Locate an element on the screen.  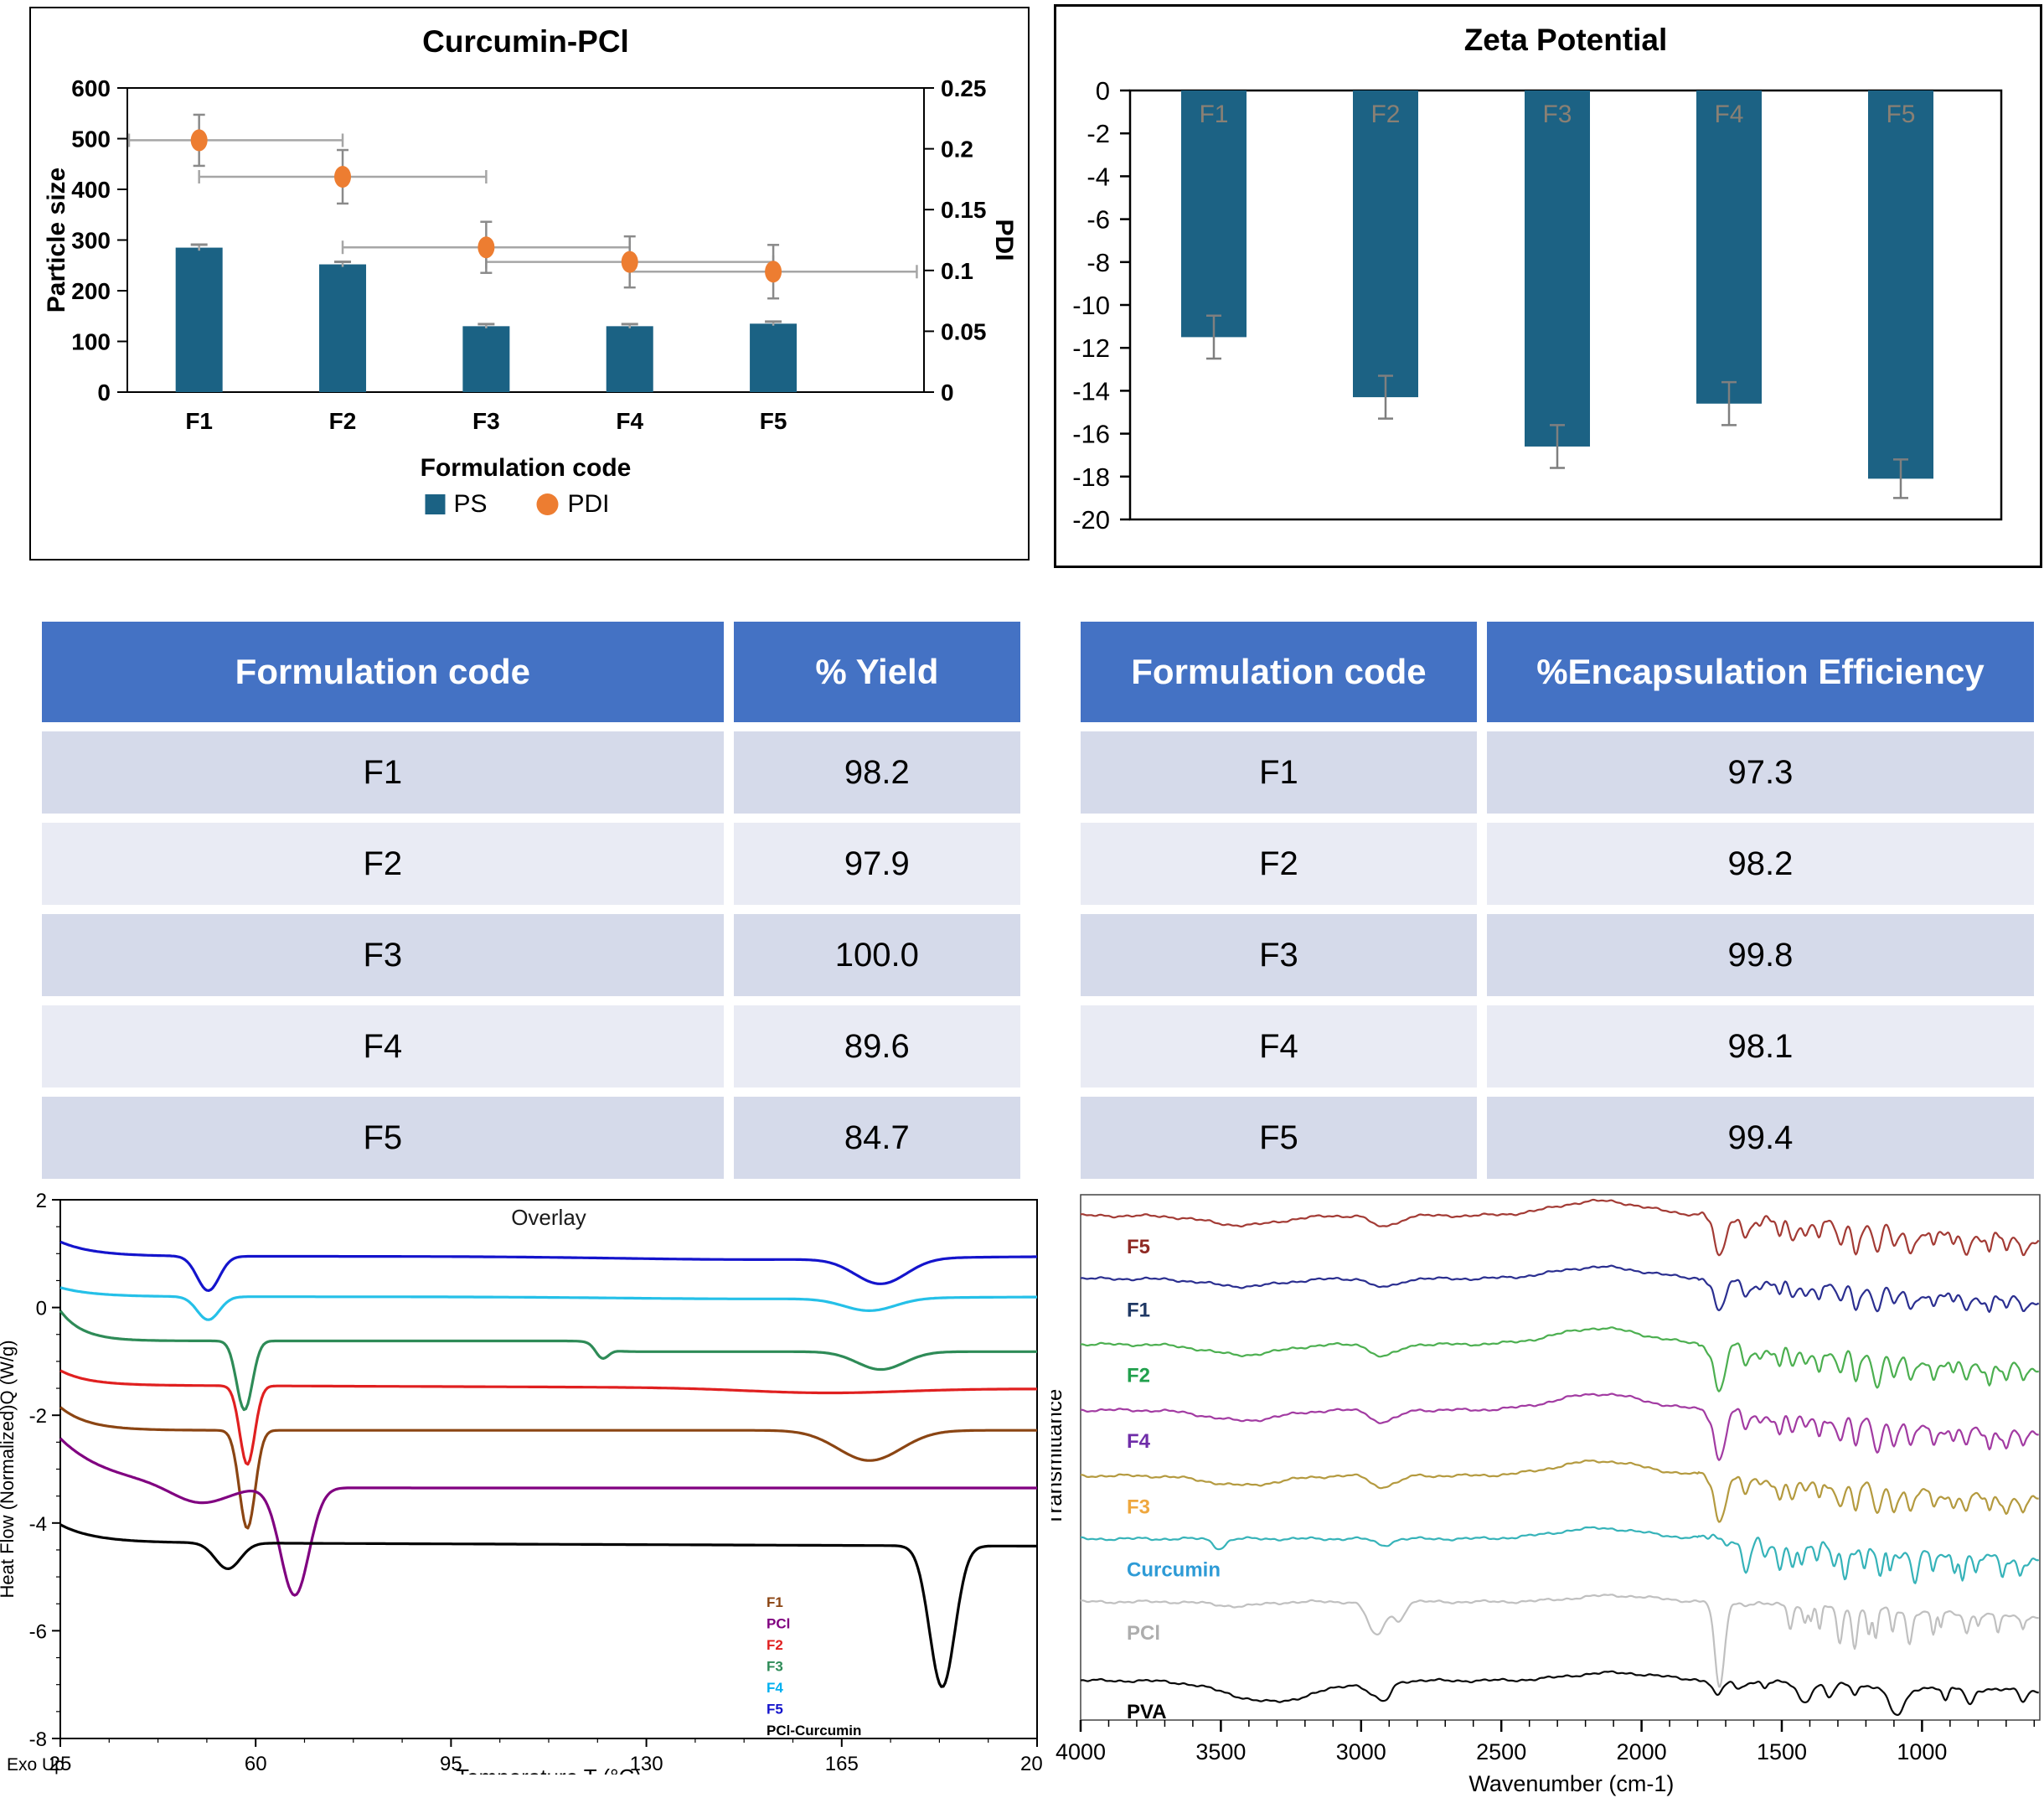
table-row: F5 99.4 is located at coordinates (1557, 1138).